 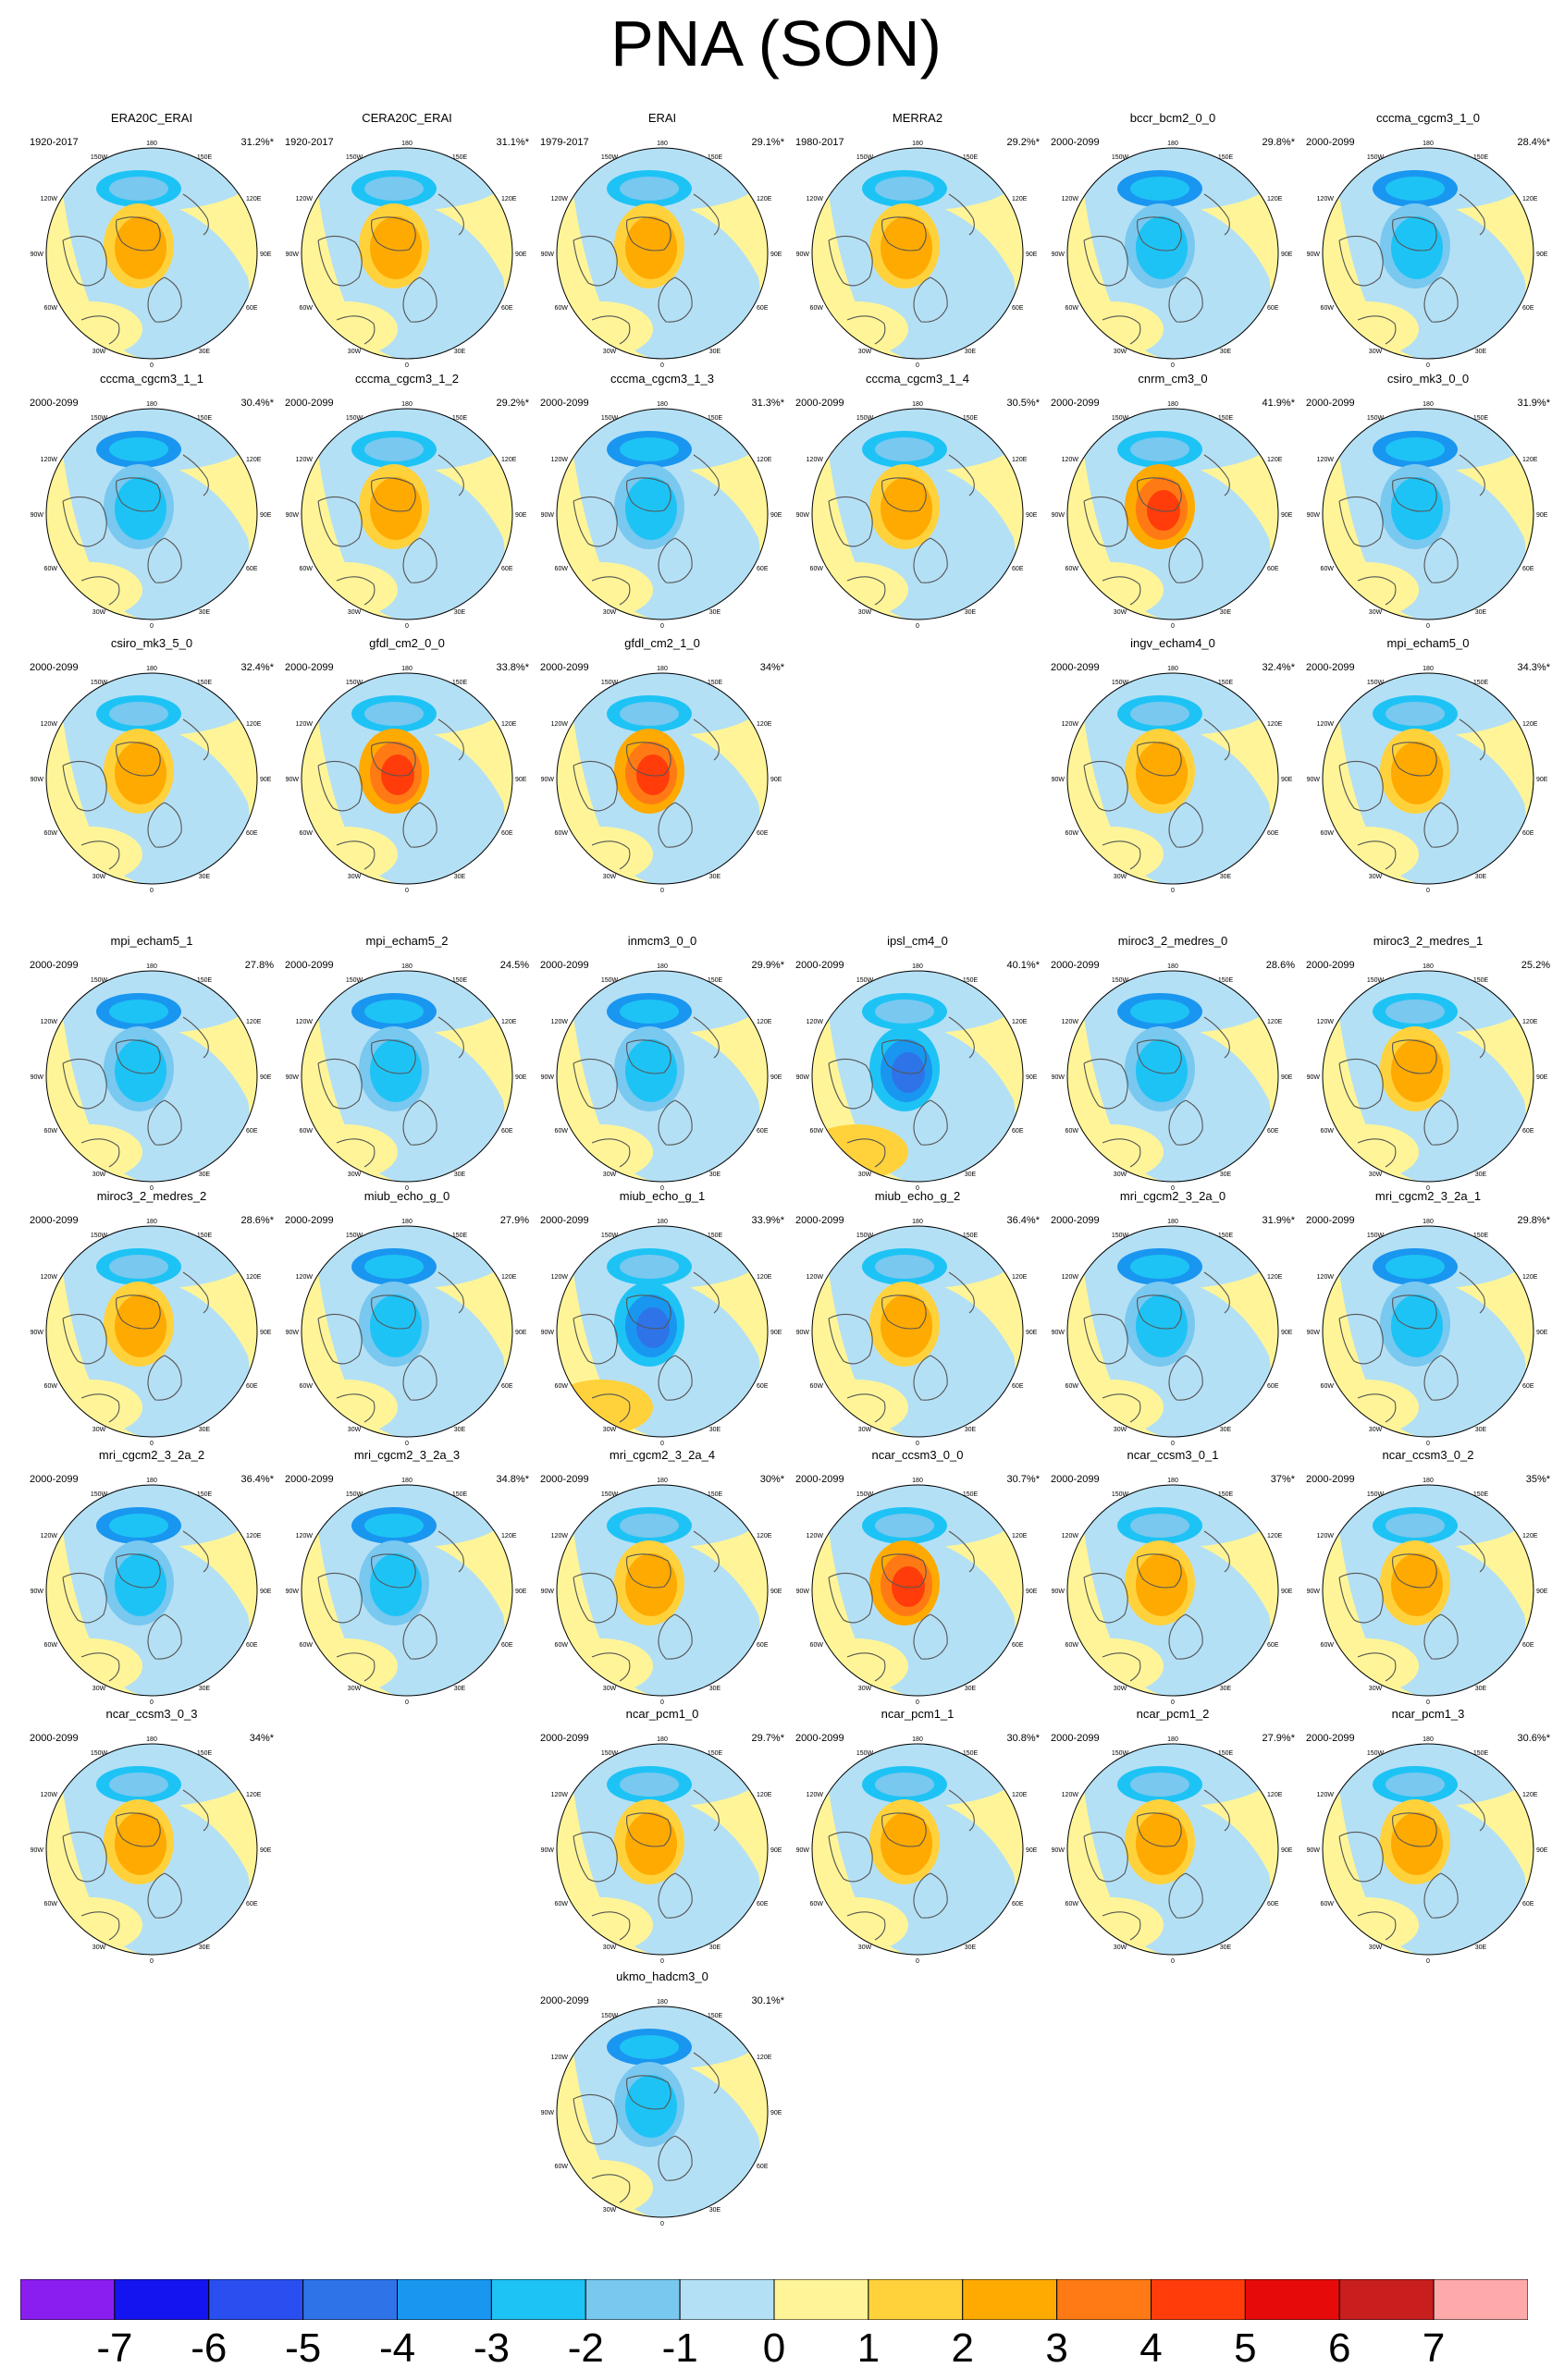 I want to click on panel-period: 1980-2017, so click(x=819, y=142).